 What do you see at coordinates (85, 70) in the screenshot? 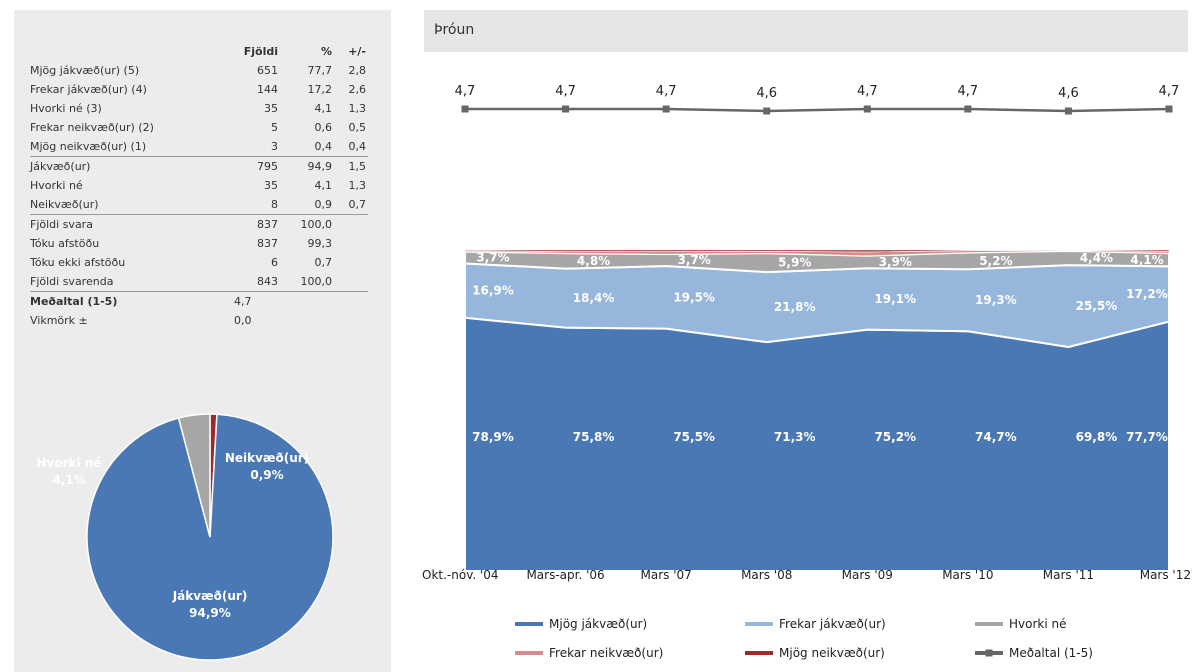
I see `table-cell: Mjög jákvæð(ur) (5)` at bounding box center [85, 70].